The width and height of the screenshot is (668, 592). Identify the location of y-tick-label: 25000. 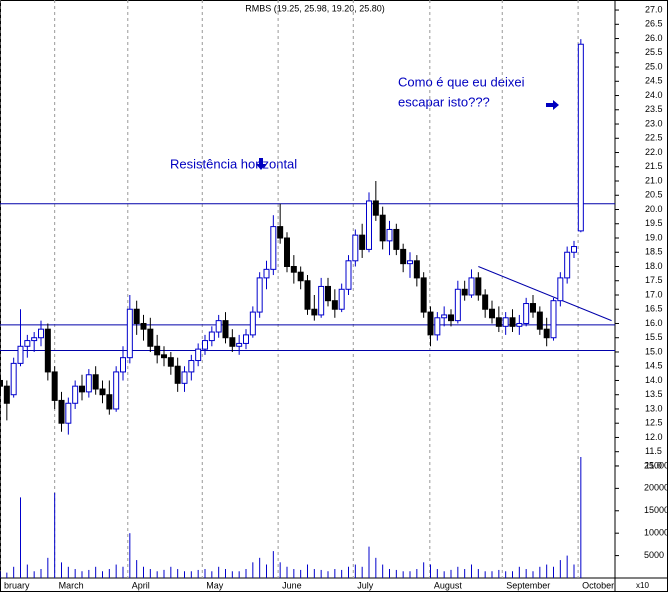
(656, 465).